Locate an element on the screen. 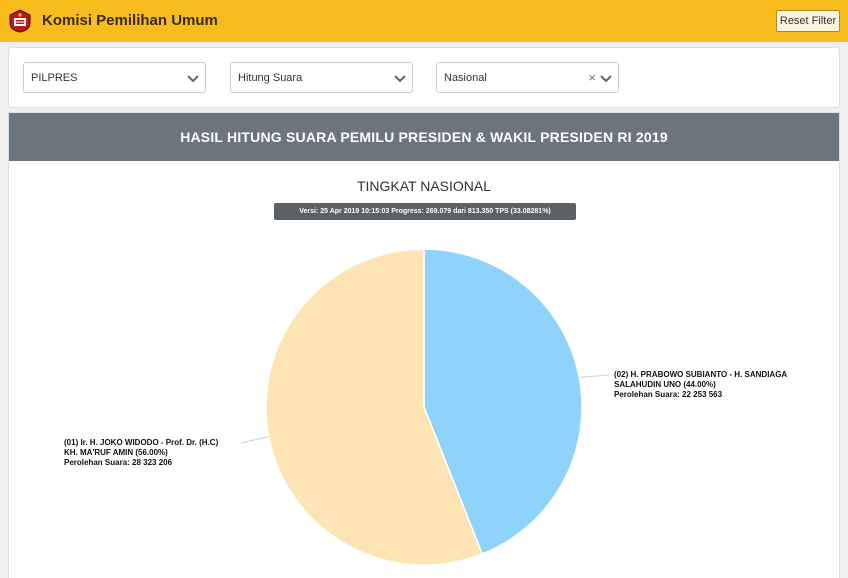 Image resolution: width=848 pixels, height=578 pixels. slice-label-01-line2: KH. MA'RUF AMIN (56.00%) is located at coordinates (116, 452).